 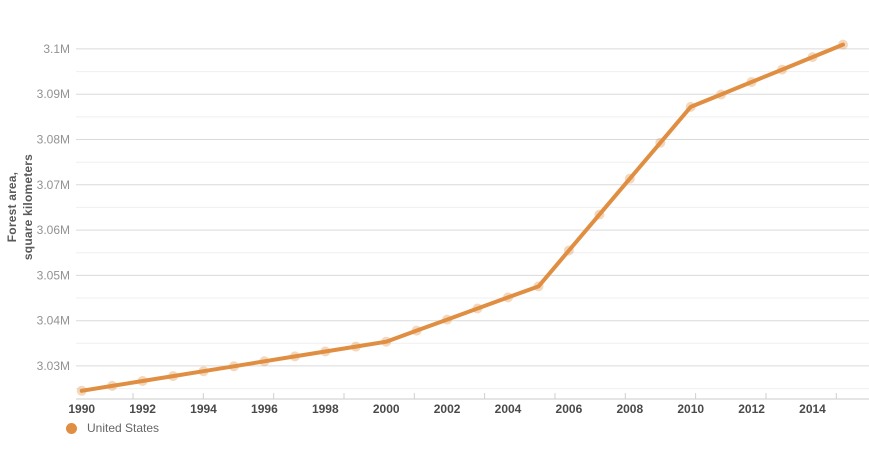 What do you see at coordinates (721, 94) in the screenshot?
I see `data-point-2011` at bounding box center [721, 94].